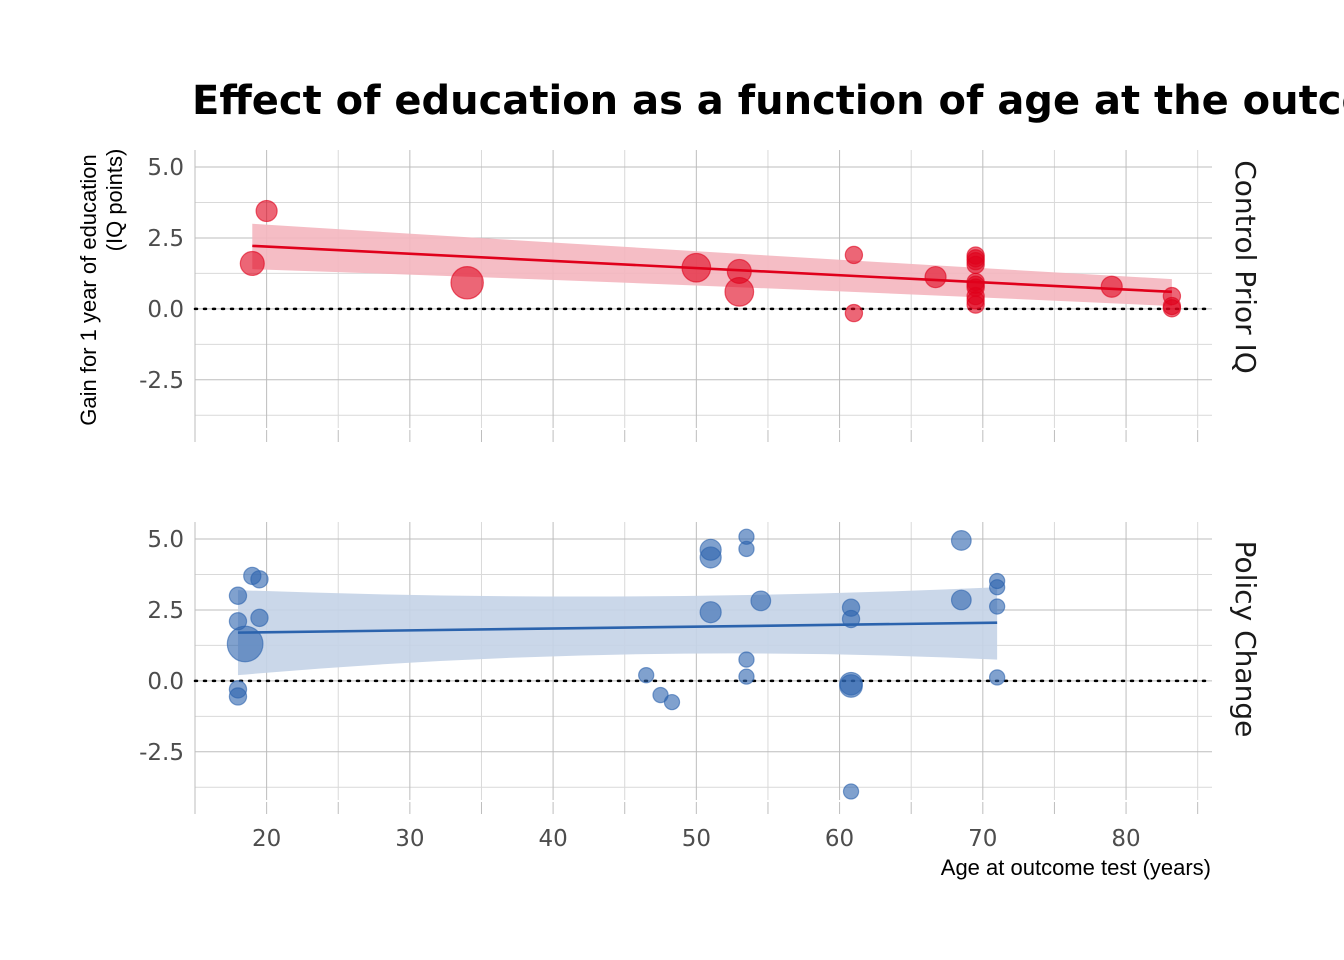  I want to click on x-tick-label: 20, so click(266, 839).